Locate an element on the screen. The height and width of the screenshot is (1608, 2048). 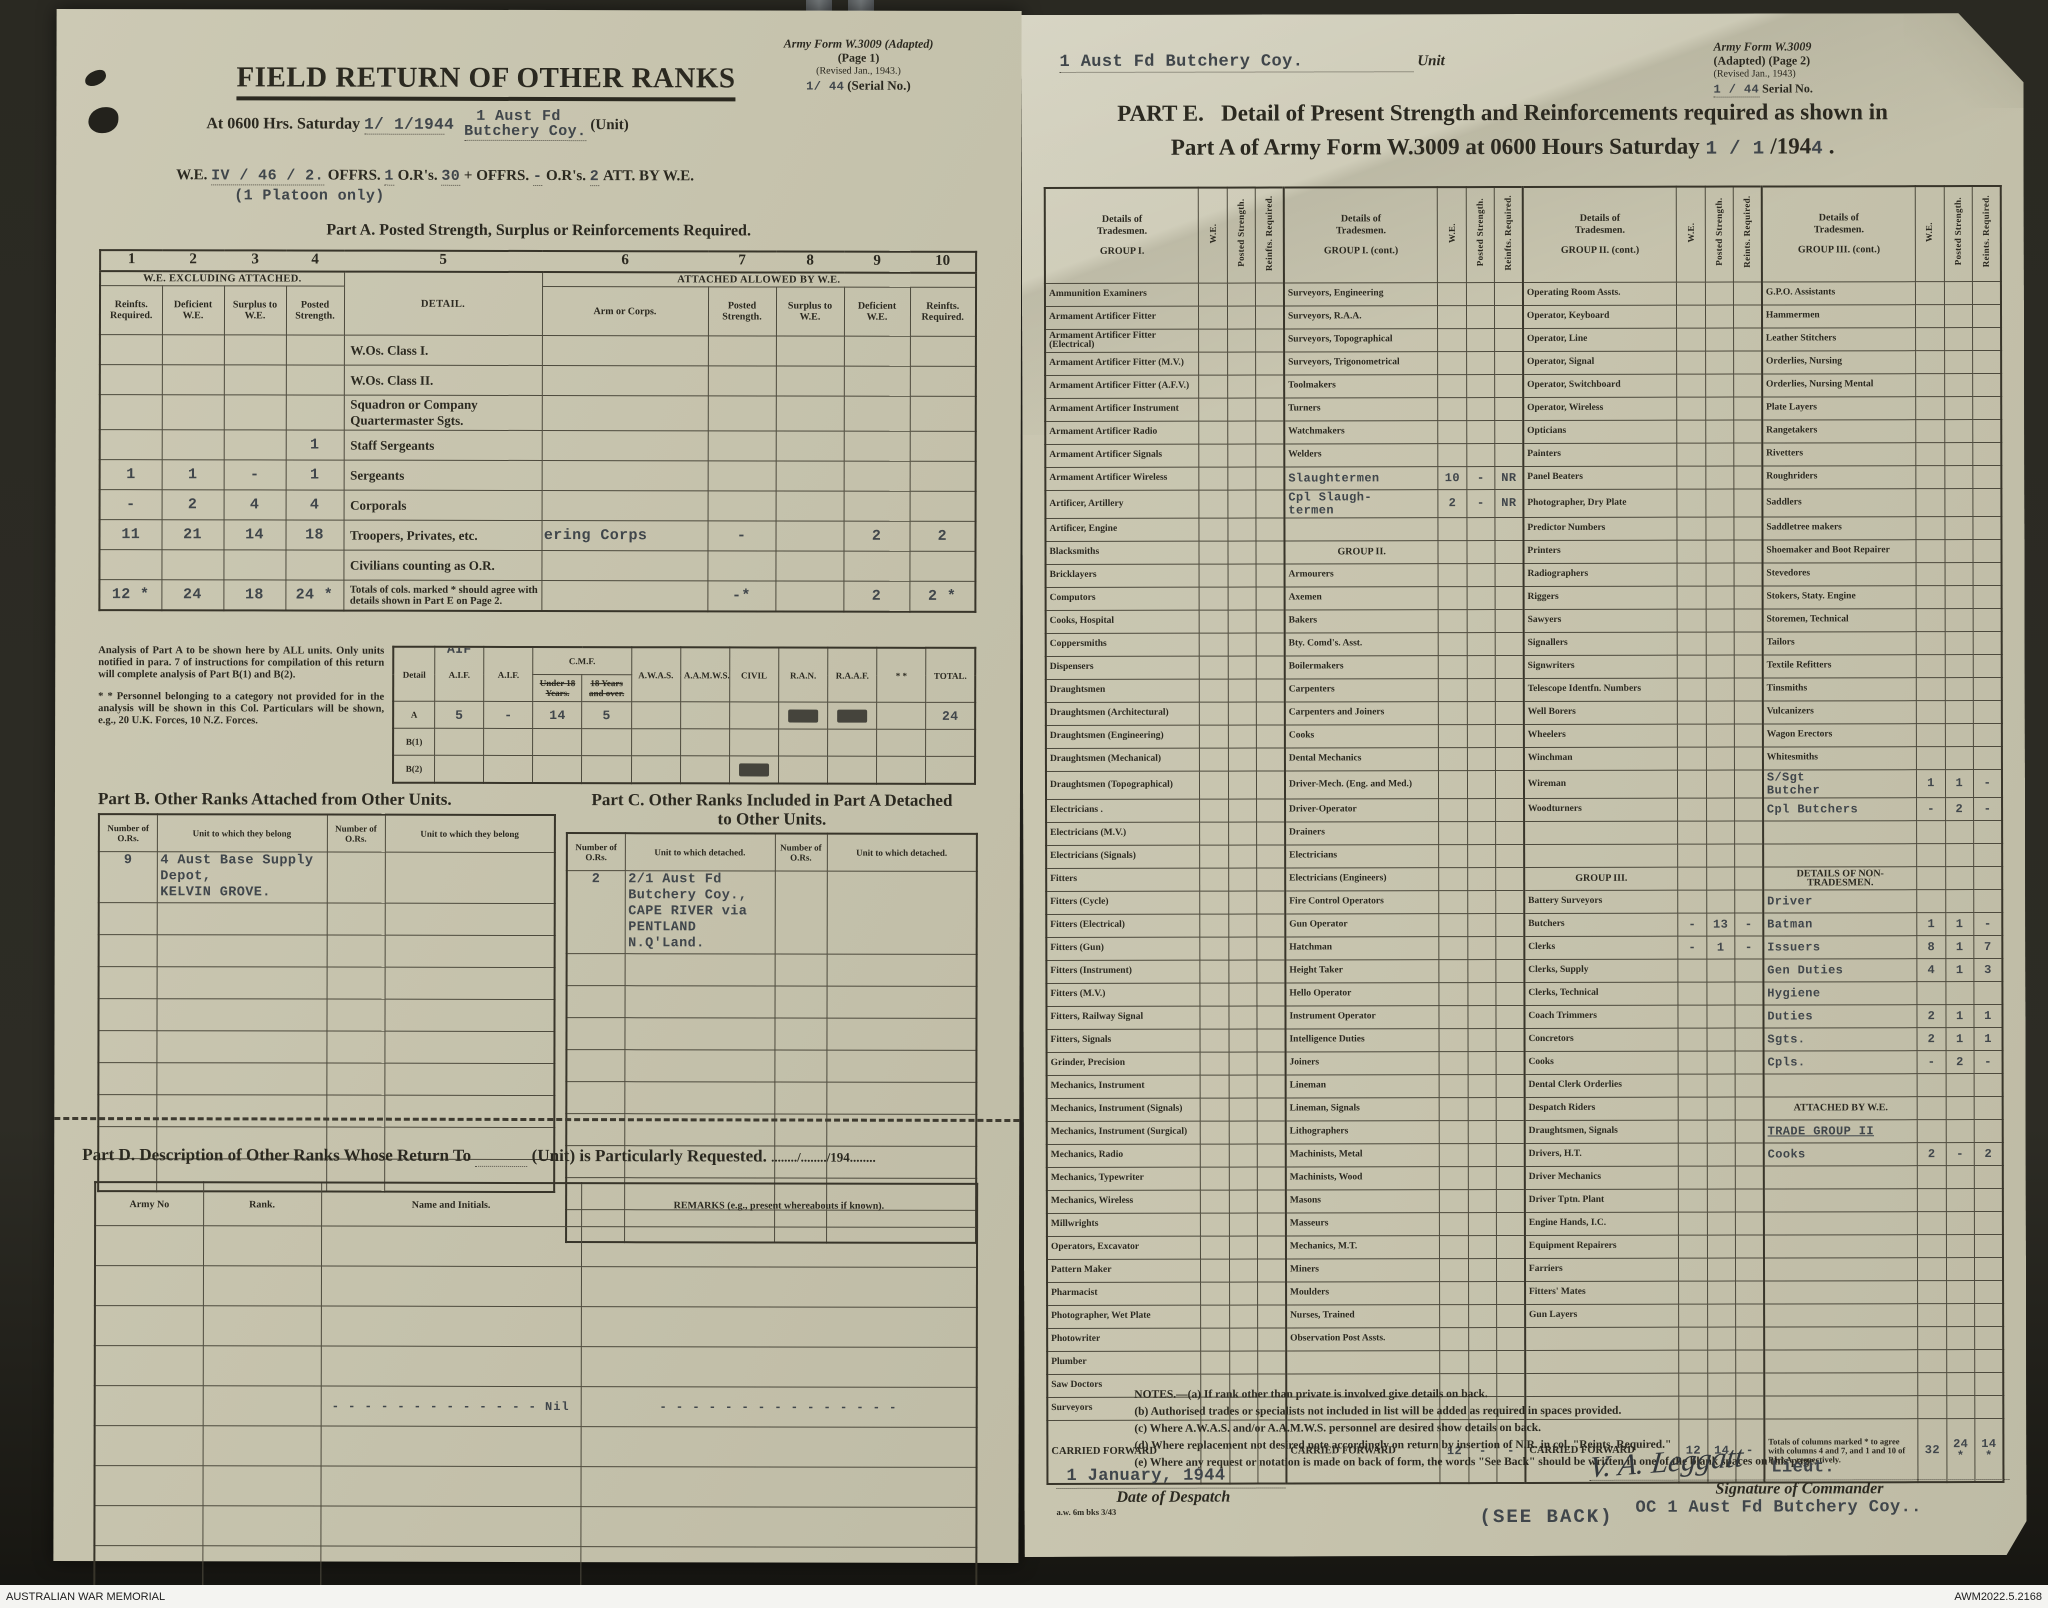
part-e-num-header: Posted Strength. is located at coordinates (1719, 235).